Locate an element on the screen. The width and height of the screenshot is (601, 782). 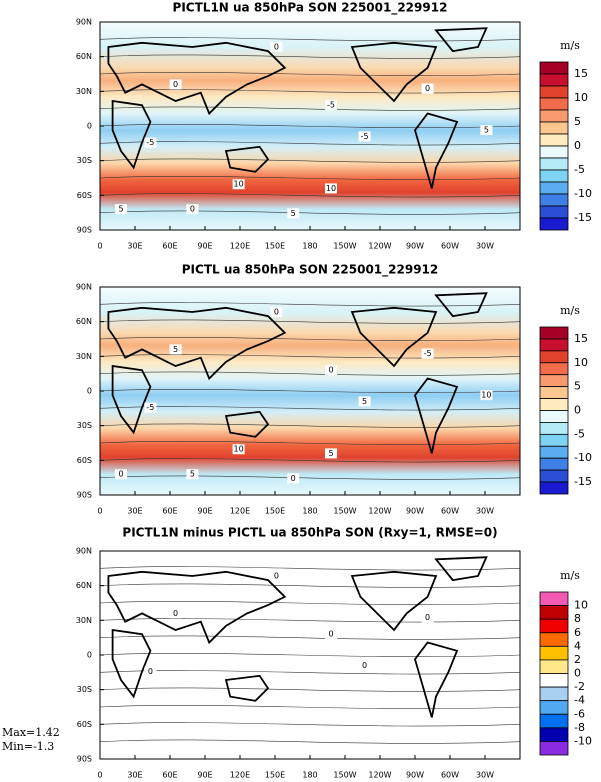
x-tick-label: 180 is located at coordinates (309, 511).